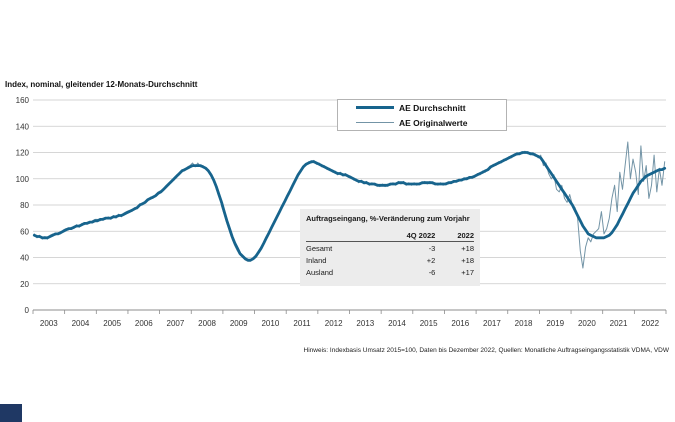  Describe the element at coordinates (460, 323) in the screenshot. I see `x-tick-label: 2016` at that location.